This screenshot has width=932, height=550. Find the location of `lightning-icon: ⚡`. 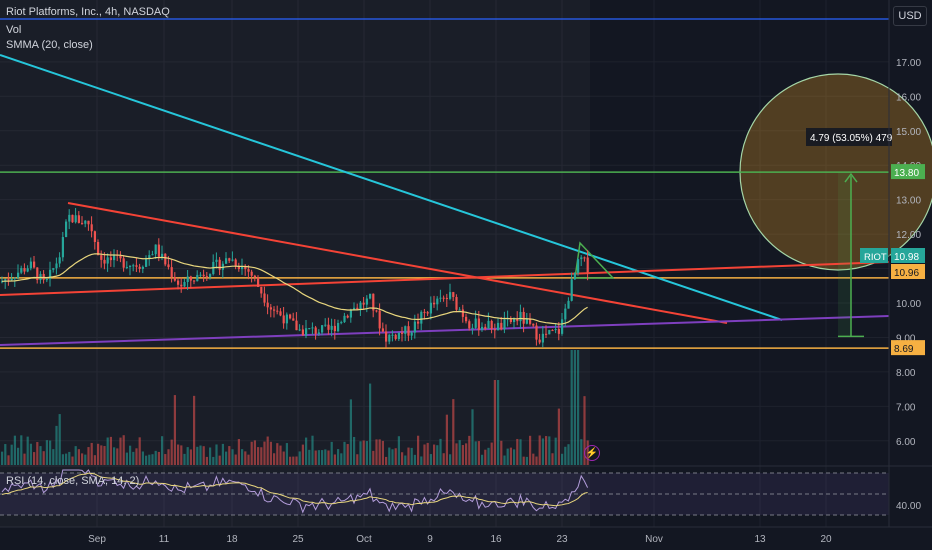

lightning-icon: ⚡ is located at coordinates (592, 453).